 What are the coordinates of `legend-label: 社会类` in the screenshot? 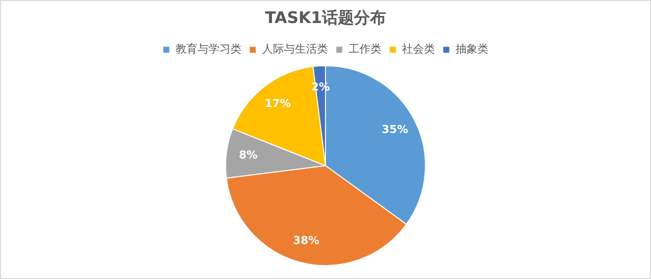 It's located at (418, 49).